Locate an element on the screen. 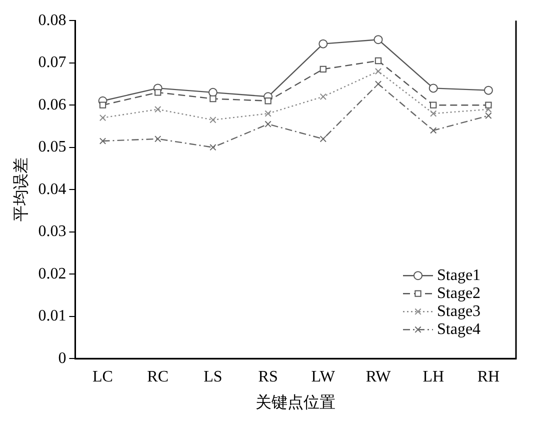 Image resolution: width=536 pixels, height=425 pixels. x-tick-label: RW is located at coordinates (379, 377).